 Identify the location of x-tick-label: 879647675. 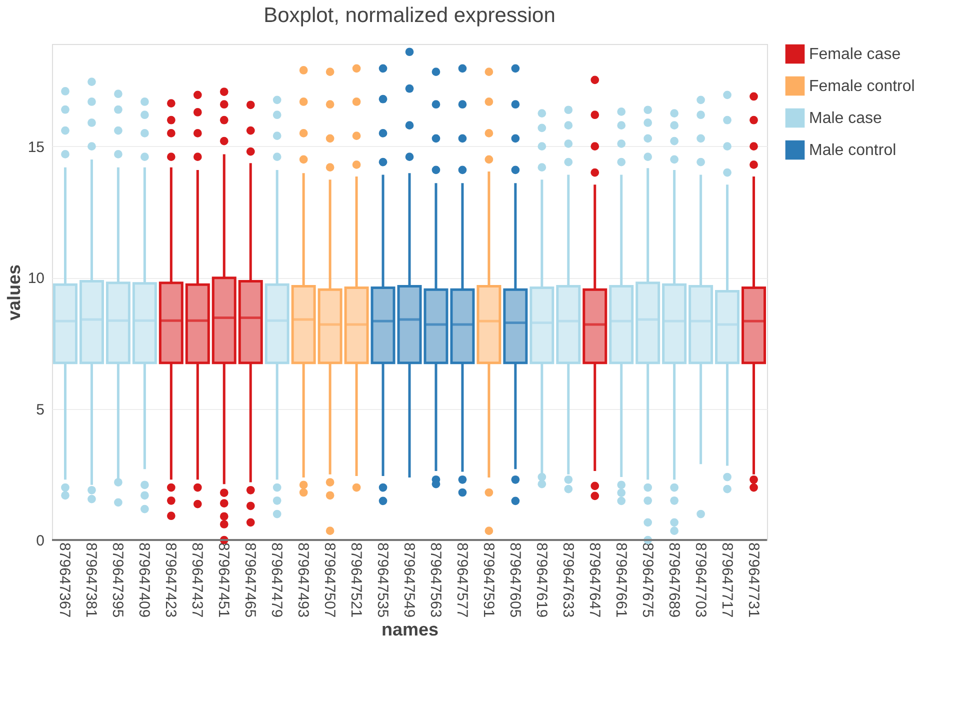
(647, 580).